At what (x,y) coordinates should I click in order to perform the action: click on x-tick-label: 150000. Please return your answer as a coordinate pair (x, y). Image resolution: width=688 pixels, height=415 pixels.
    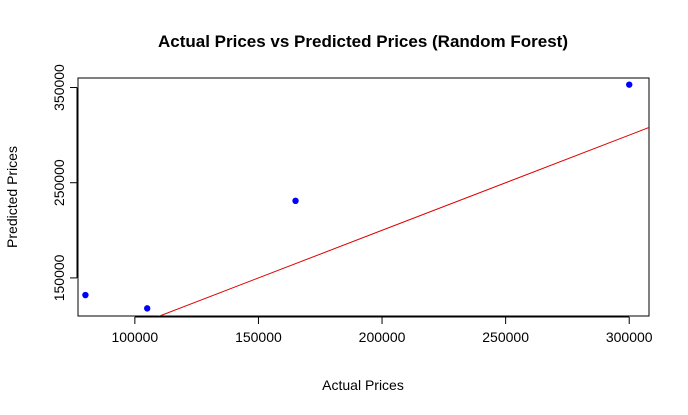
    Looking at the image, I should click on (258, 337).